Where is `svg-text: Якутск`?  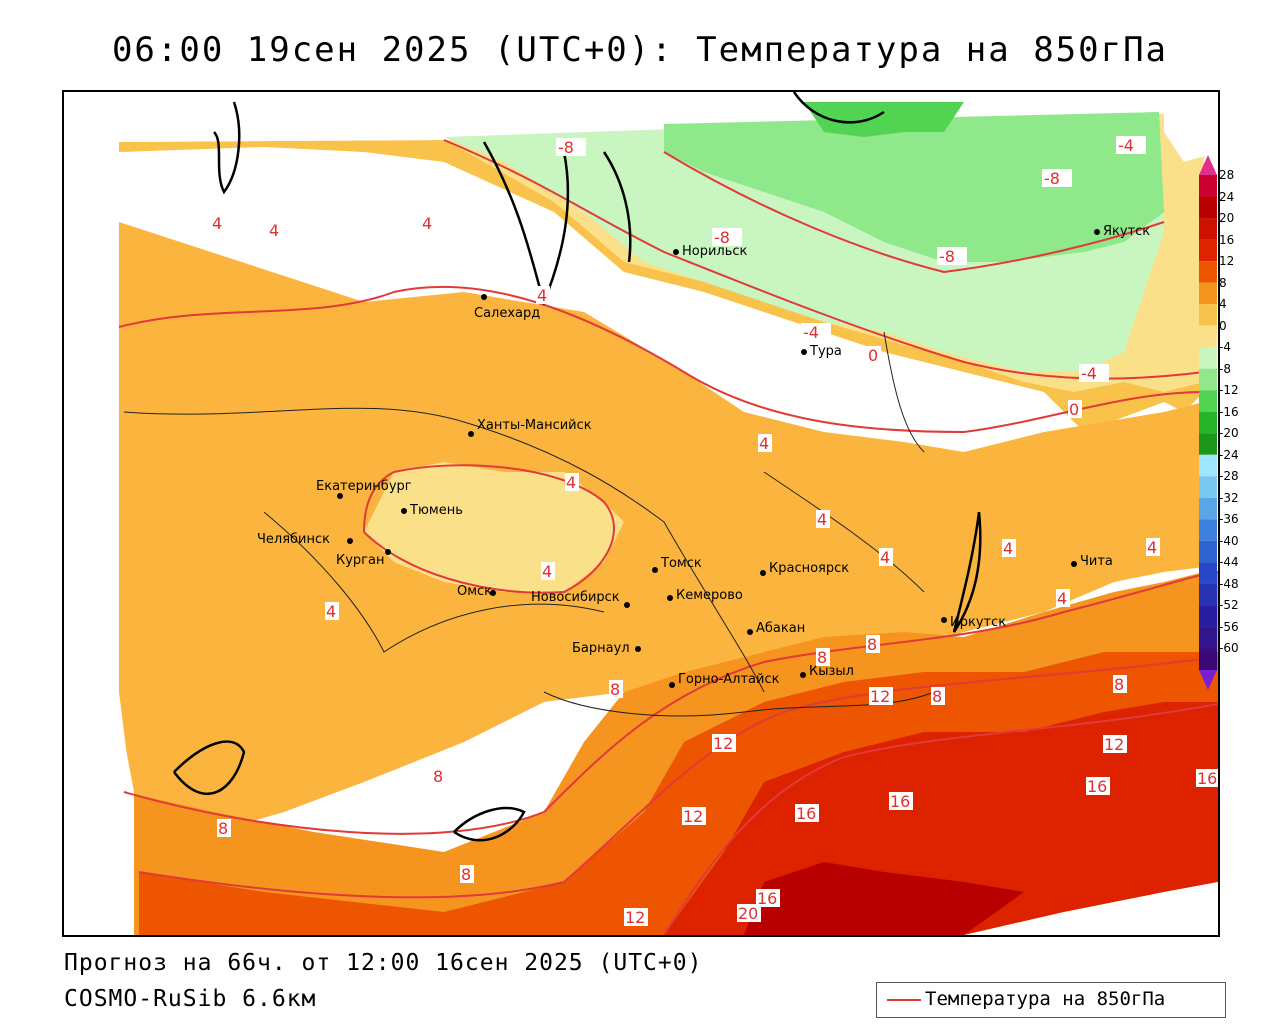
svg-text: Якутск is located at coordinates (1126, 231).